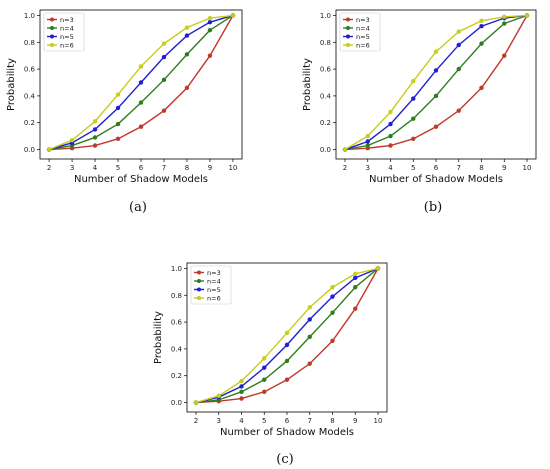 This screenshot has width=550, height=469. Describe the element at coordinates (458, 31) in the screenshot. I see `data-point-b-n=6-x7` at that location.